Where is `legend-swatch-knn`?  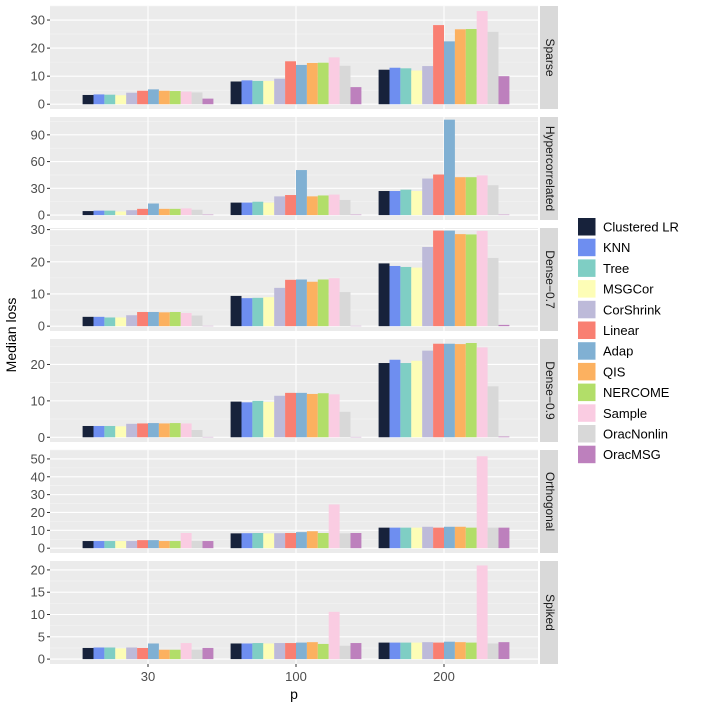 legend-swatch-knn is located at coordinates (587, 247).